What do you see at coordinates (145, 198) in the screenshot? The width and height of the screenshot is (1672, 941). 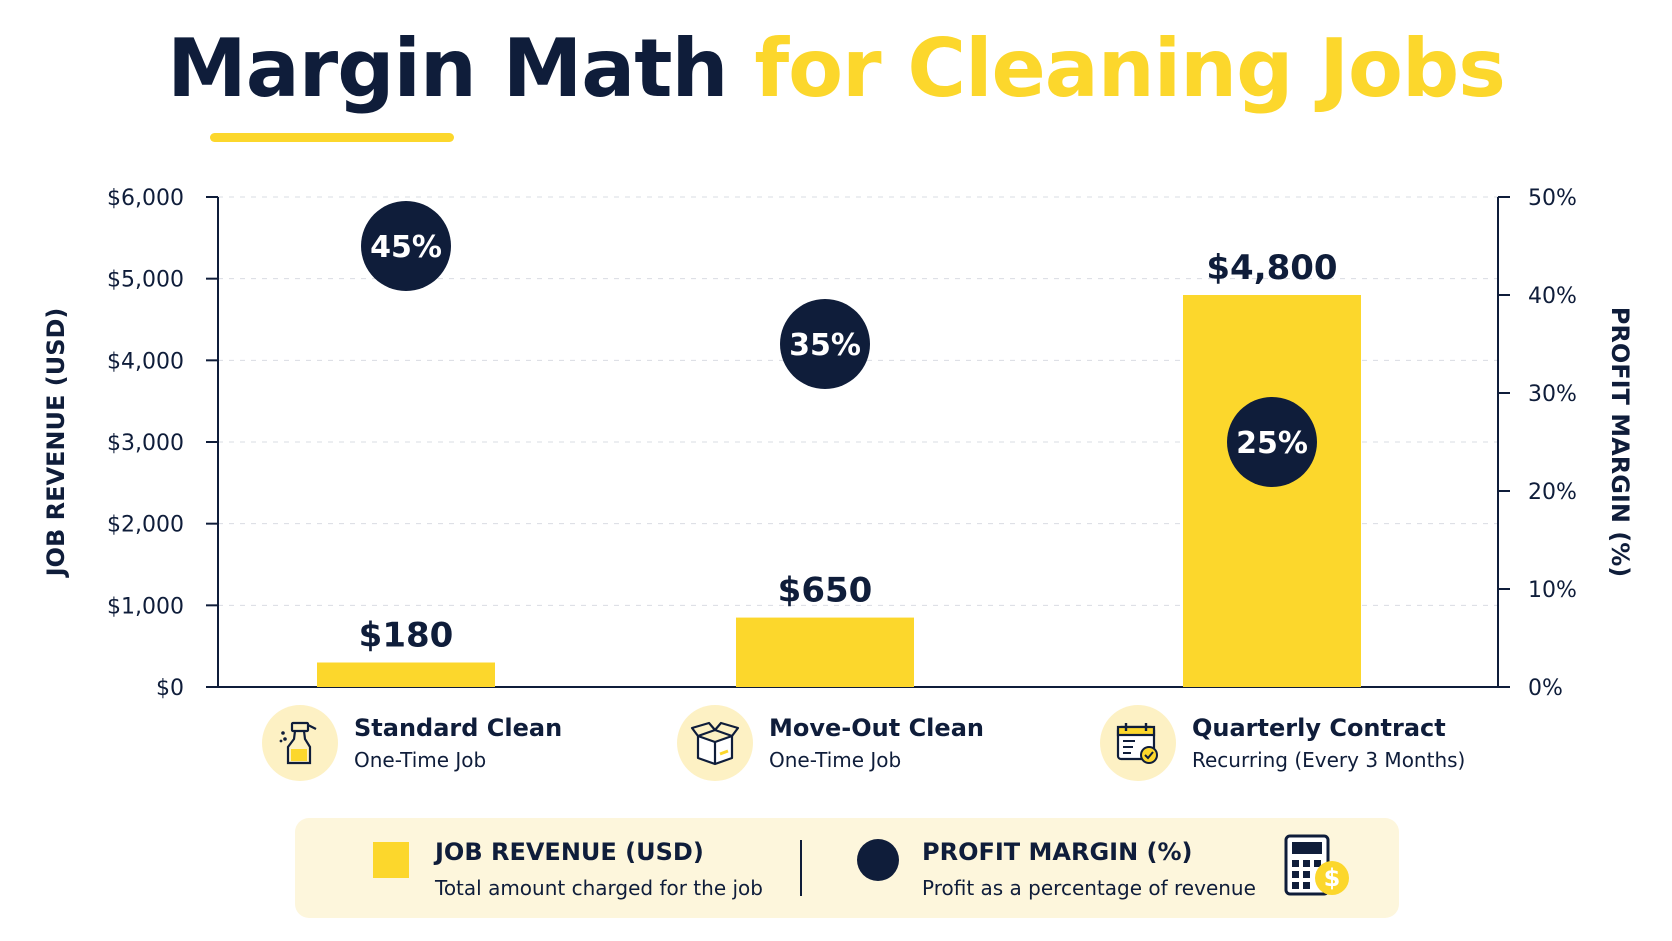 I see `y-tick-label: $6,000` at bounding box center [145, 198].